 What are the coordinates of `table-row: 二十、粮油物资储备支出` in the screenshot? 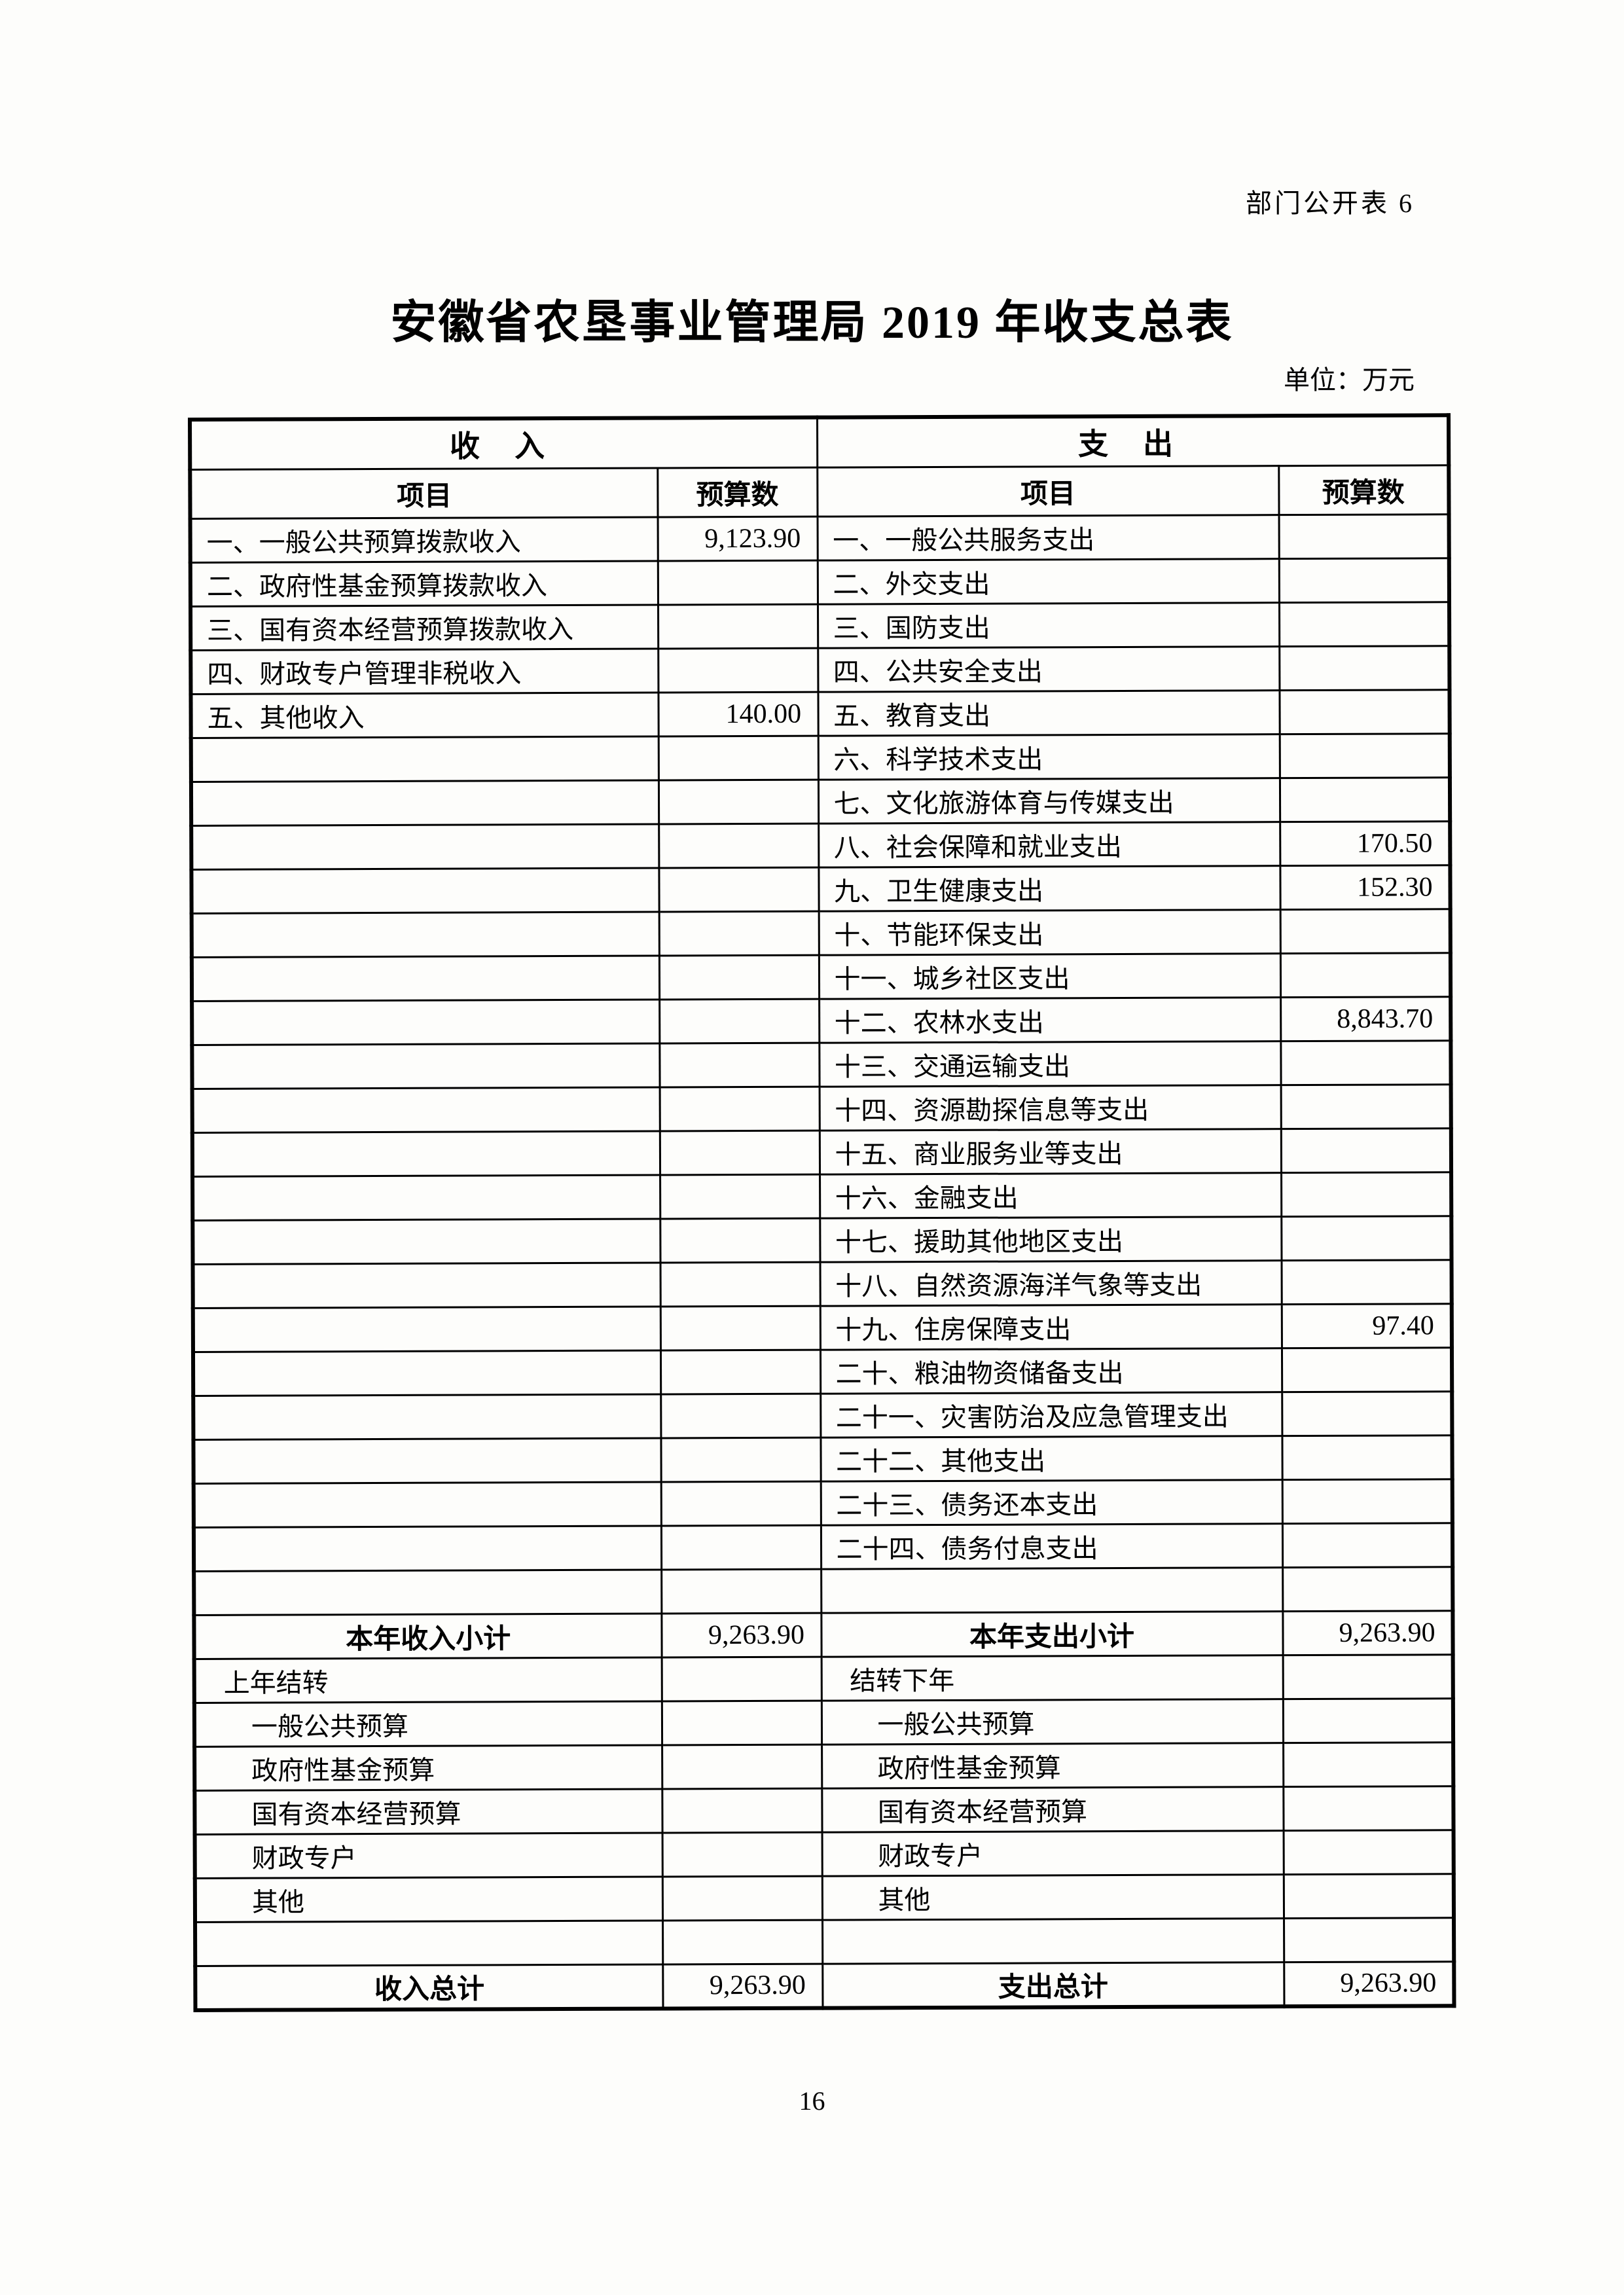 It's located at (822, 1372).